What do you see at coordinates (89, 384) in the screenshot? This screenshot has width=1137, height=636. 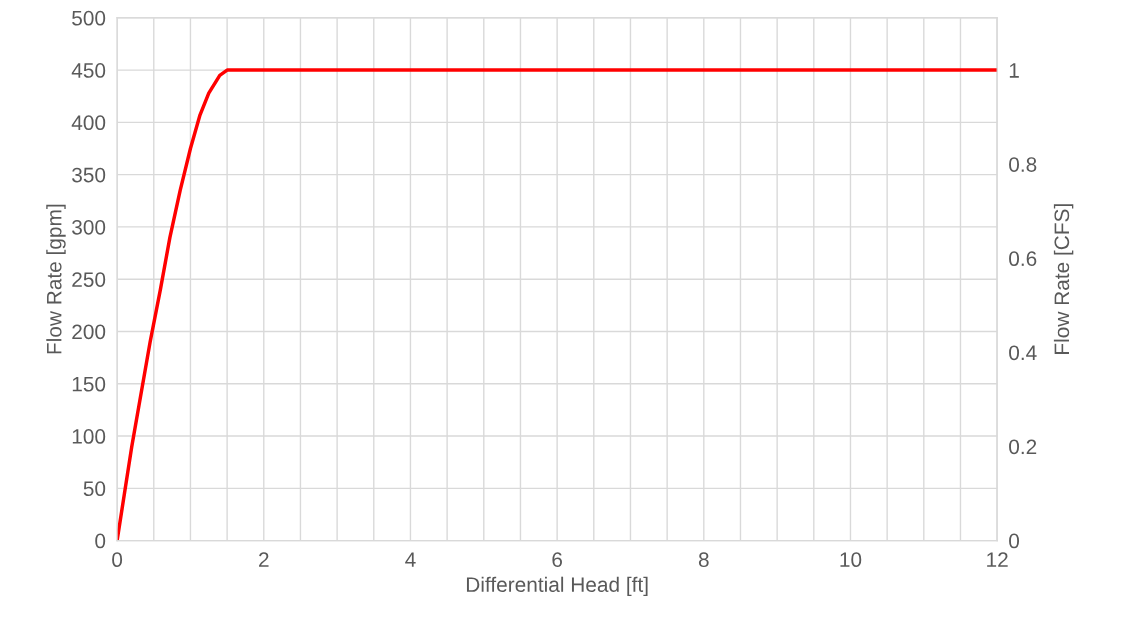 I see `y-tick-label: 150` at bounding box center [89, 384].